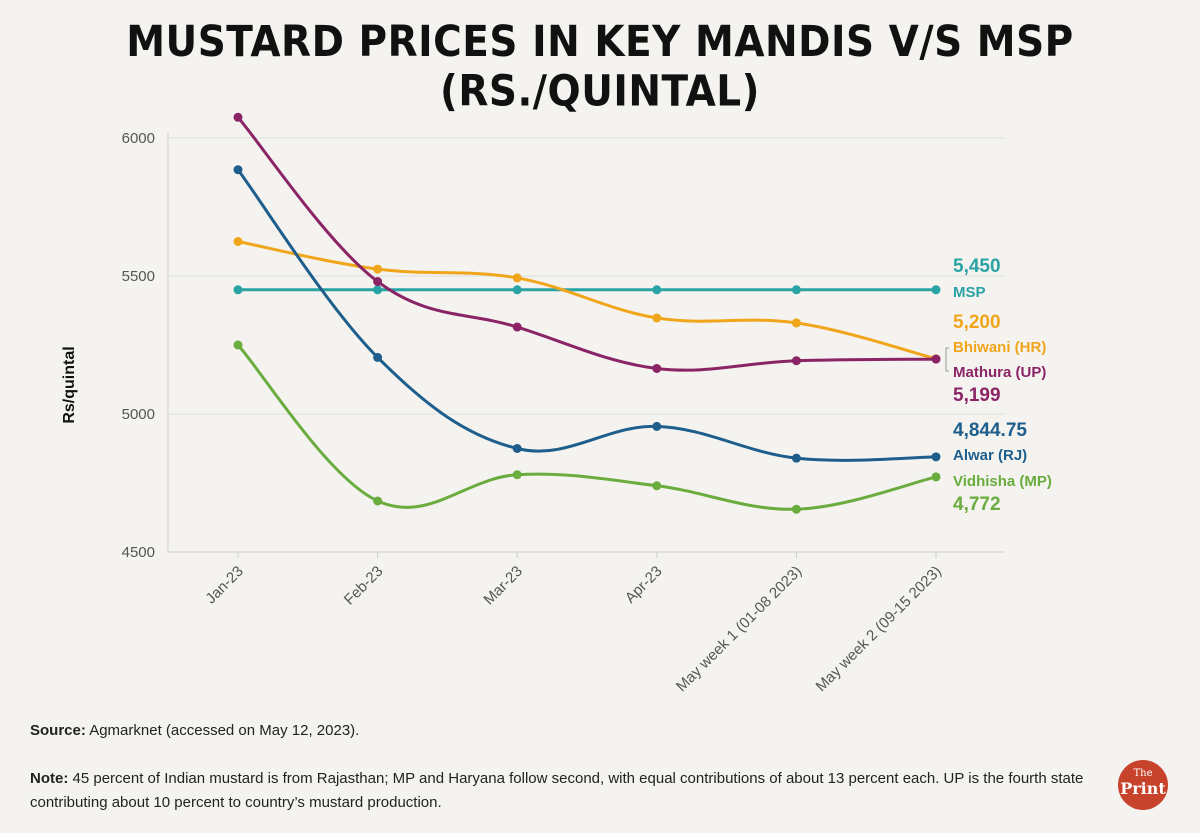  I want to click on series-value-0: 5,450, so click(977, 266).